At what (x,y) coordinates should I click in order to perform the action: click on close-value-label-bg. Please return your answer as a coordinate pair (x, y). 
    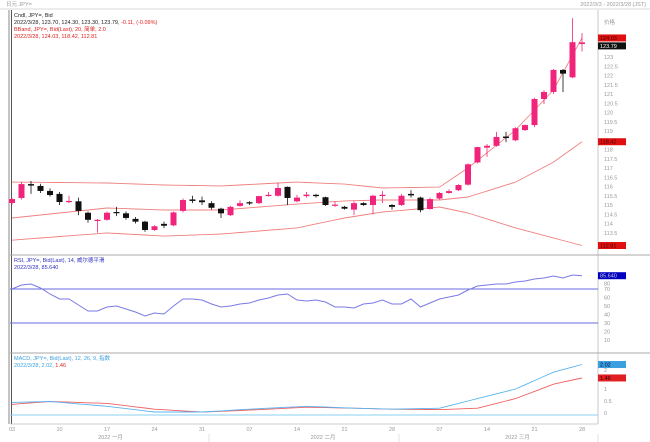
    Looking at the image, I should click on (612, 46).